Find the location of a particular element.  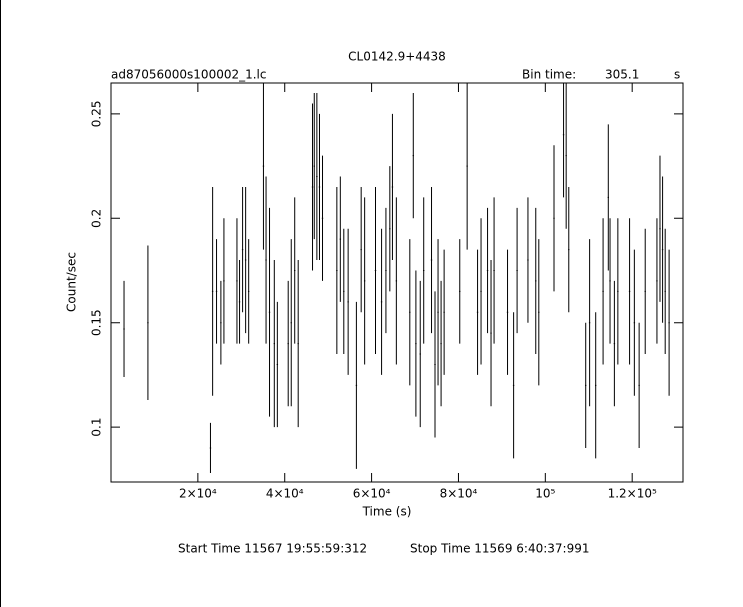

bin-time-value: 305.1 is located at coordinates (622, 75).